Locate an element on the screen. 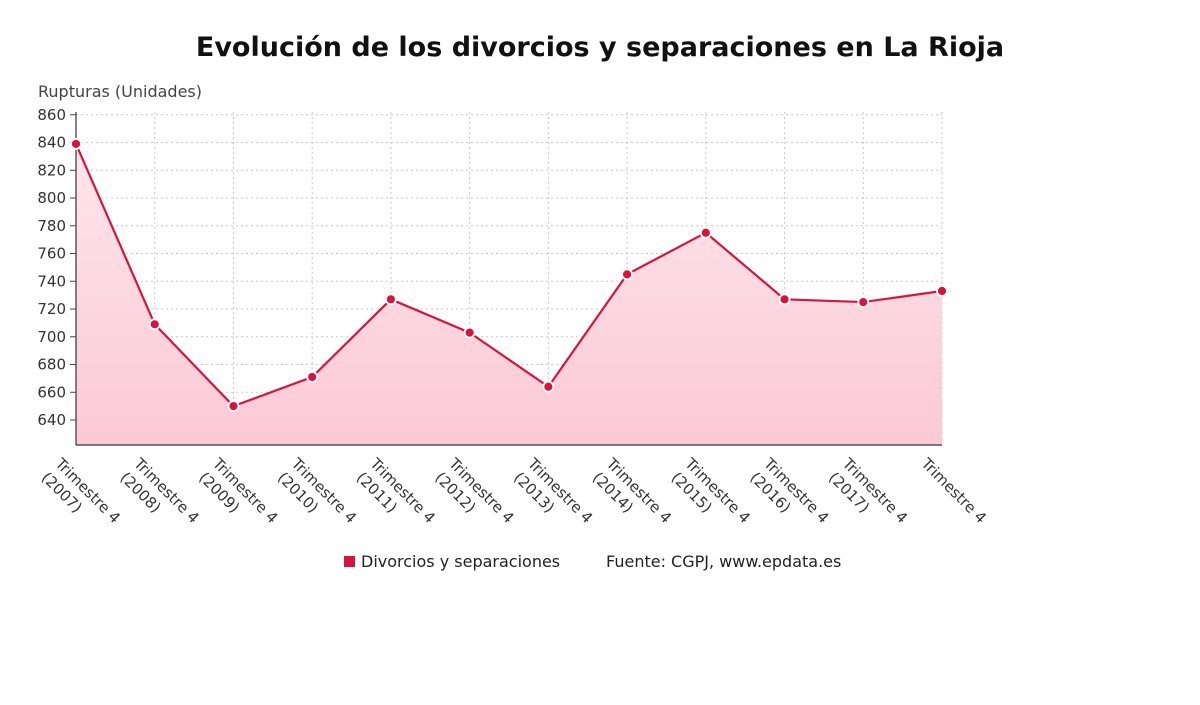  y-tick-label: 820 is located at coordinates (51, 170).